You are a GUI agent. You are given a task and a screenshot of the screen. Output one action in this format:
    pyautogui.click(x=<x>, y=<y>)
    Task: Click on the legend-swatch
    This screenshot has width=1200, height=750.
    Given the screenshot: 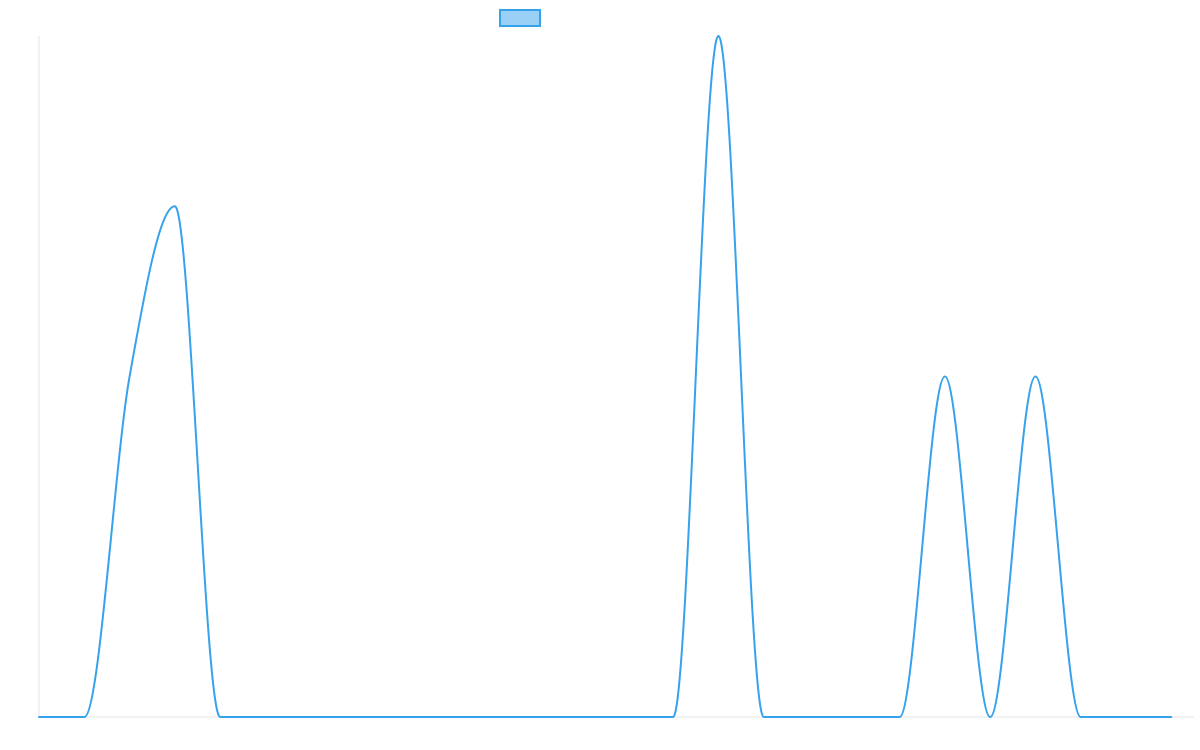 What is the action you would take?
    pyautogui.click(x=520, y=18)
    